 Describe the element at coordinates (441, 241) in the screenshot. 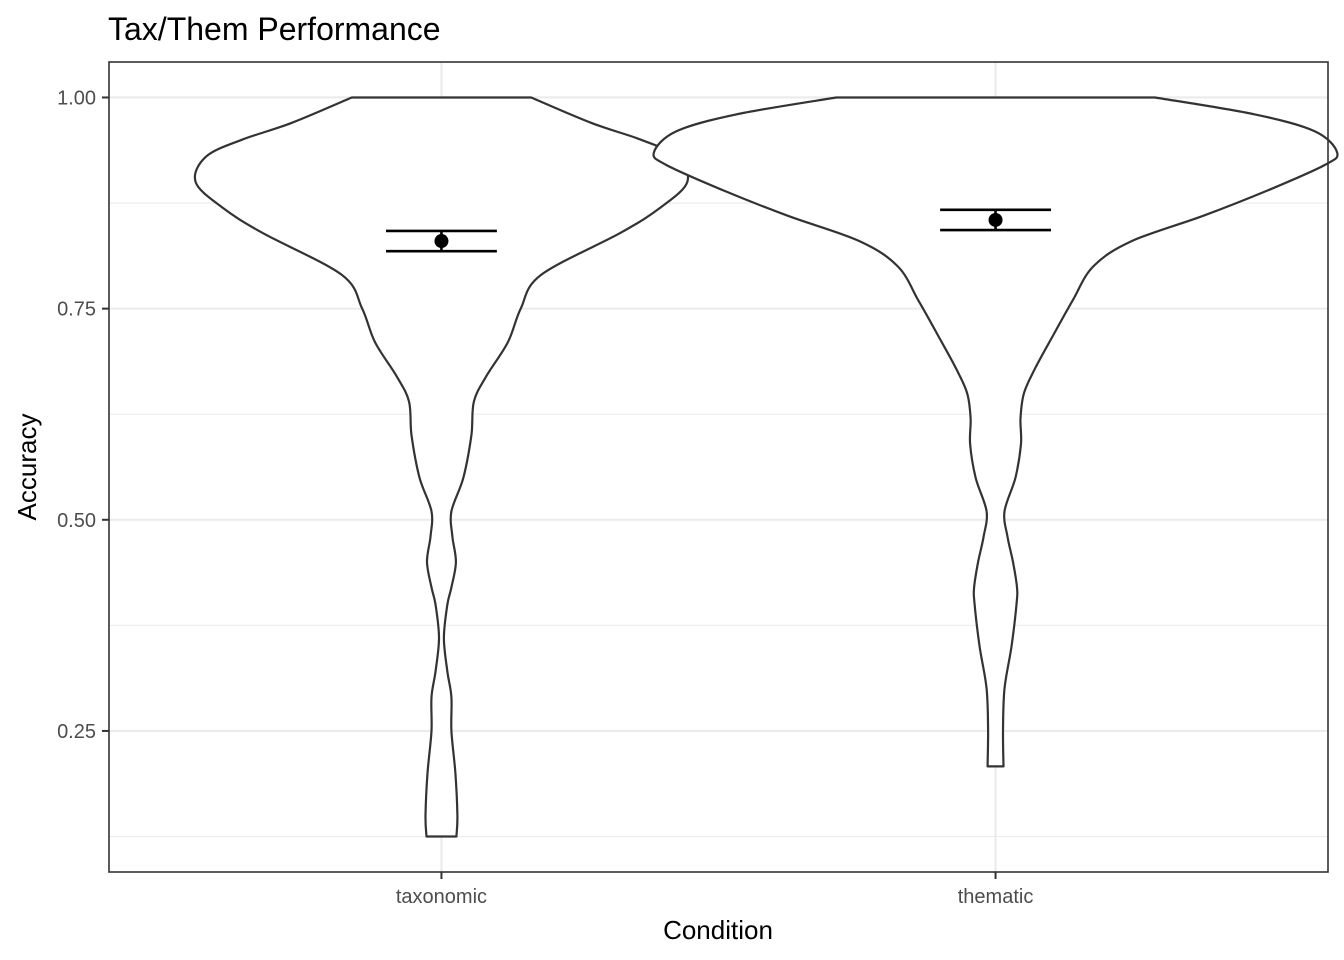

I see `mean-point-taxonomic` at that location.